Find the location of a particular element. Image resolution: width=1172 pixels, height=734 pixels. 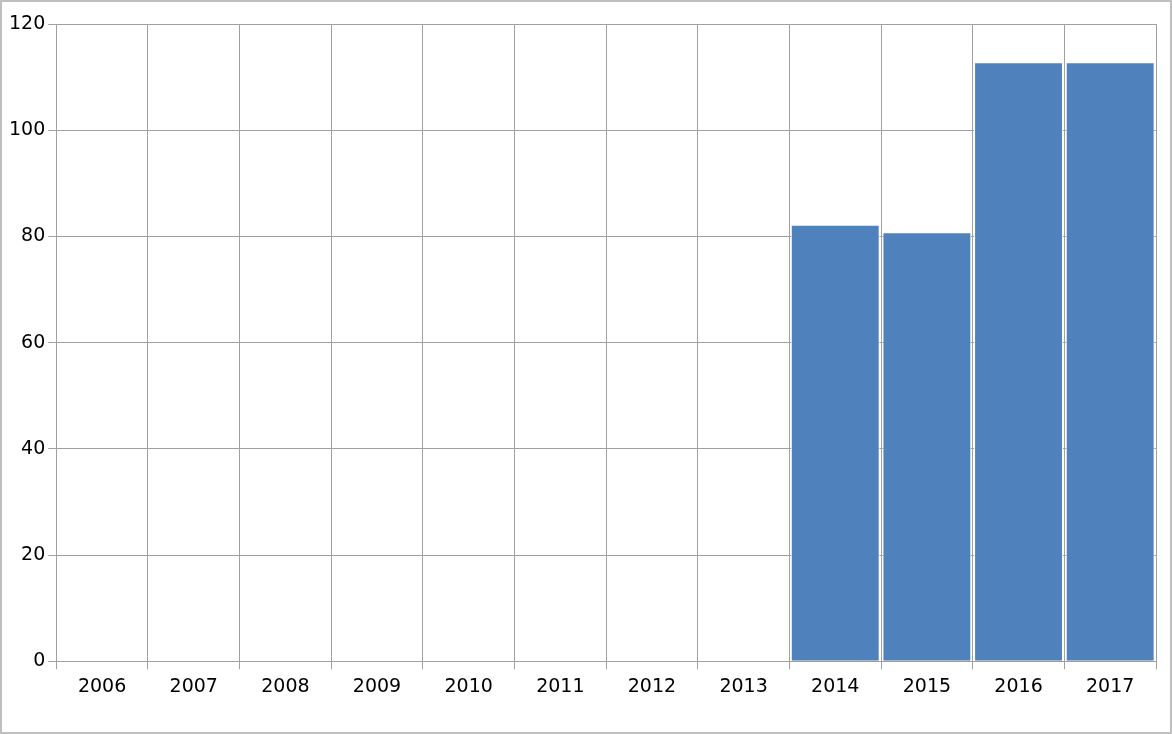

x-tick-label: 2012 is located at coordinates (652, 684).